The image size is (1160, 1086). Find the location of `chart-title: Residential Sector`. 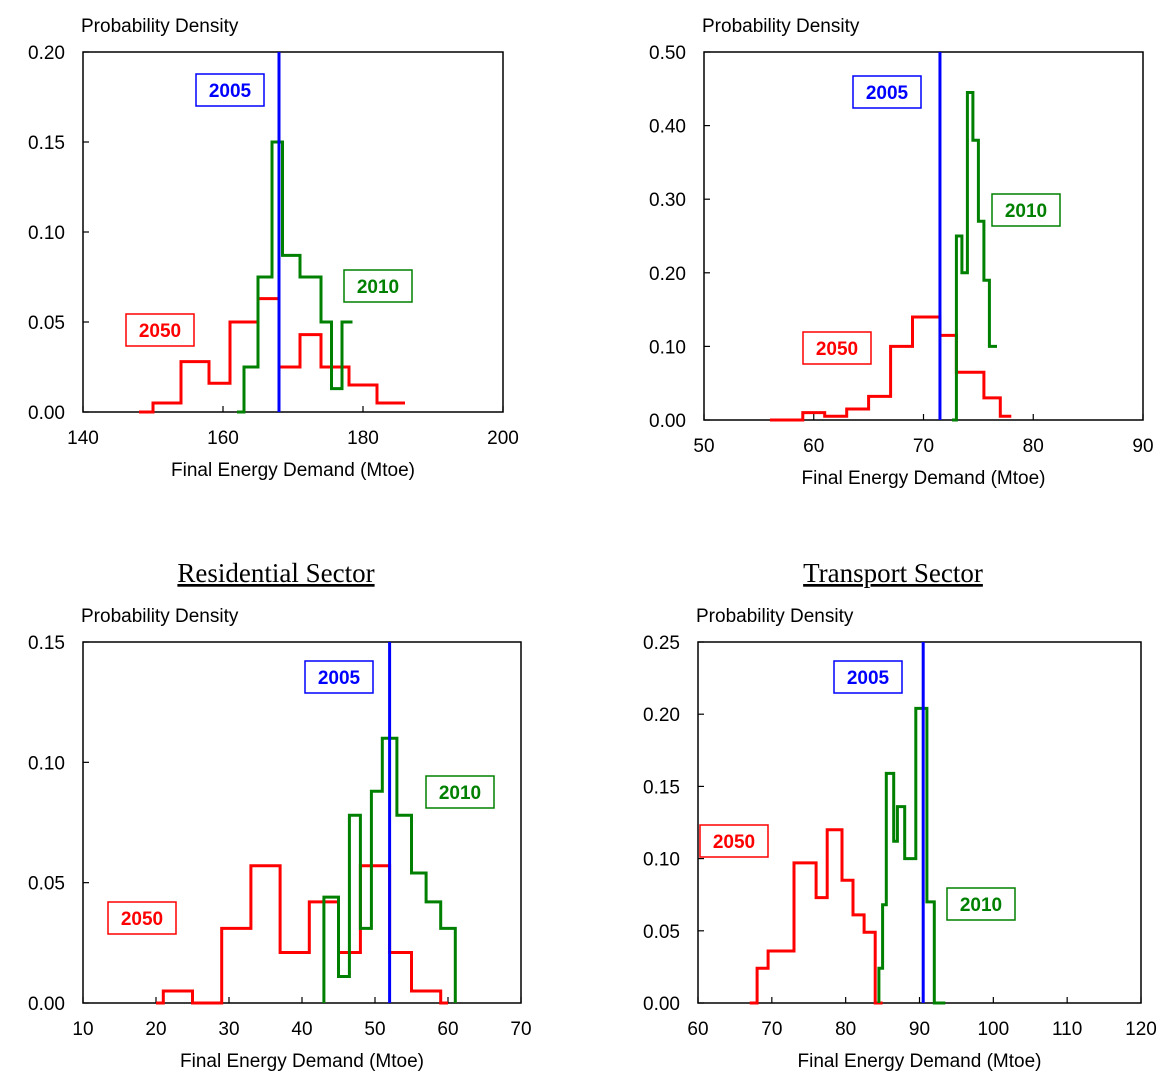

chart-title: Residential Sector is located at coordinates (275, 573).